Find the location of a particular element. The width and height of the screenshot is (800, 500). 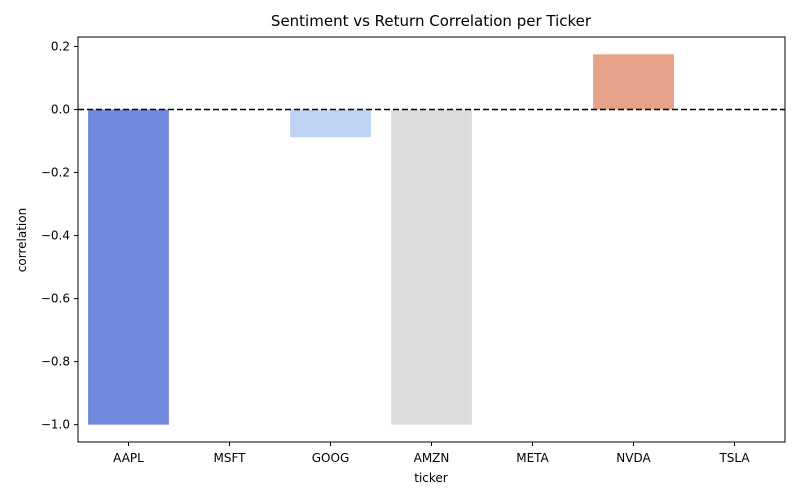

y-tick-label: −1.0 is located at coordinates (55, 425).